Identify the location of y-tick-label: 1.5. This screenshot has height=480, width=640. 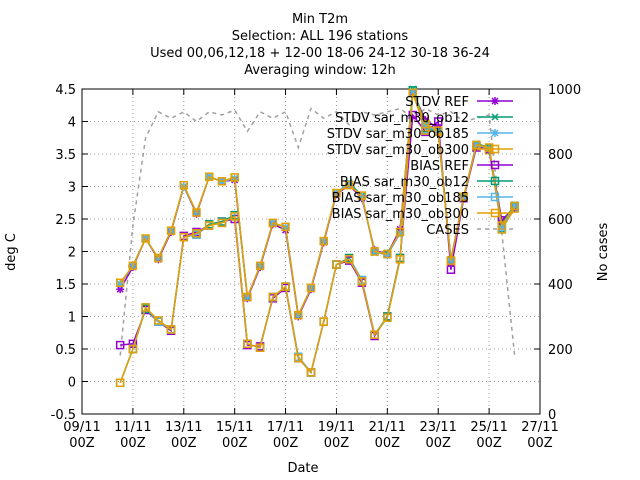
(65, 285).